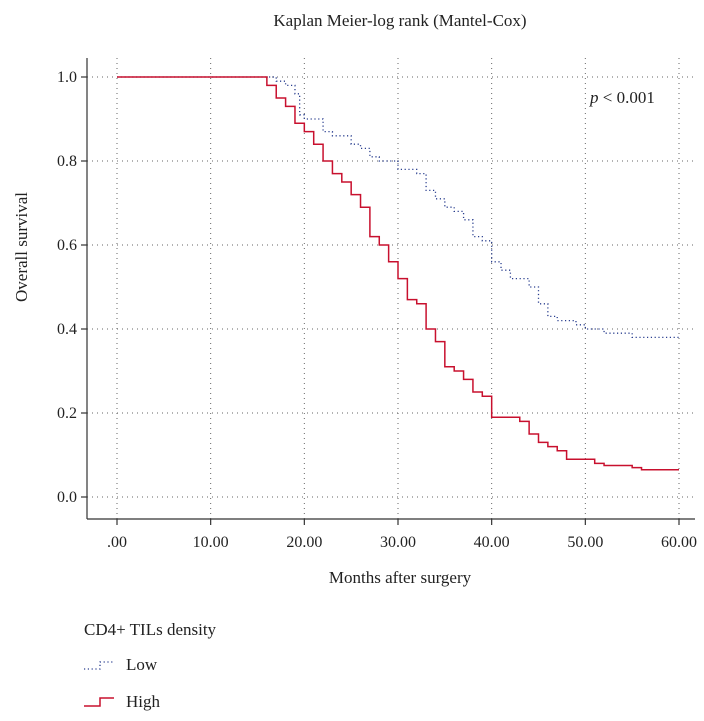 The width and height of the screenshot is (704, 721). What do you see at coordinates (67, 329) in the screenshot?
I see `y-tick-label: 0.4` at bounding box center [67, 329].